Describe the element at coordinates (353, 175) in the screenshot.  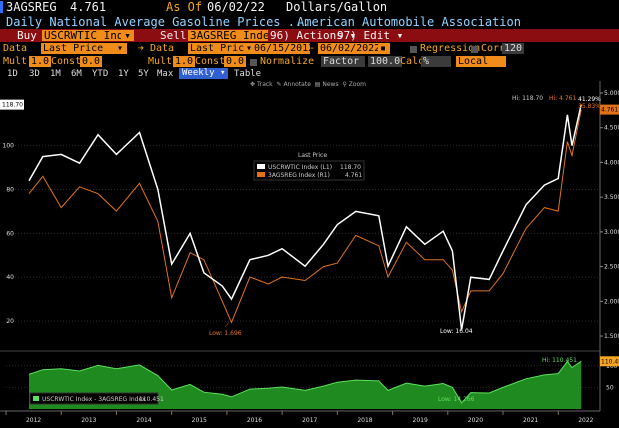
I see `legend-last-gas: 4.761` at that location.